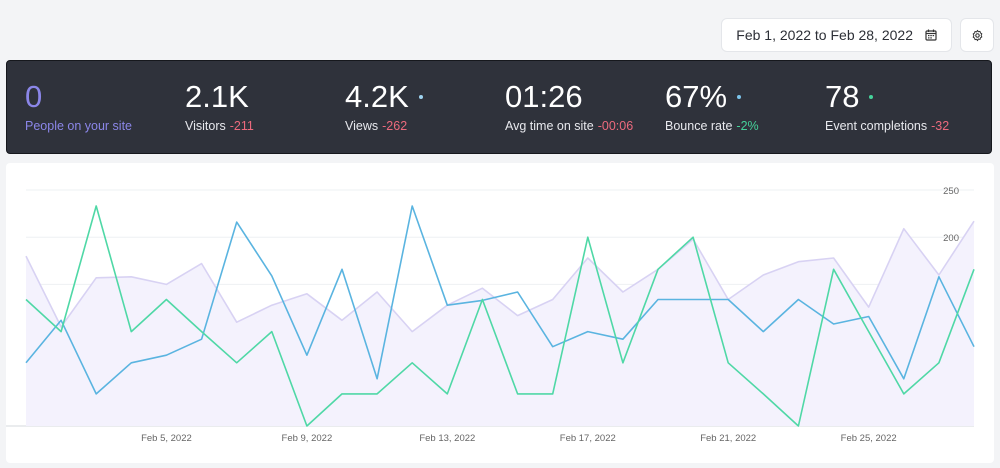  I want to click on stat-live-visitors: 0 People on your site, so click(78, 106).